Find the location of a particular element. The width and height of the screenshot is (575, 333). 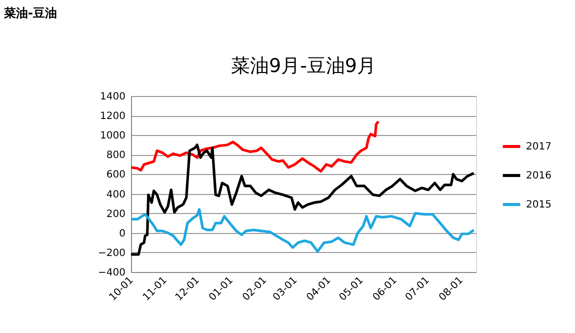

text: 菜油-豆油 is located at coordinates (30, 13).